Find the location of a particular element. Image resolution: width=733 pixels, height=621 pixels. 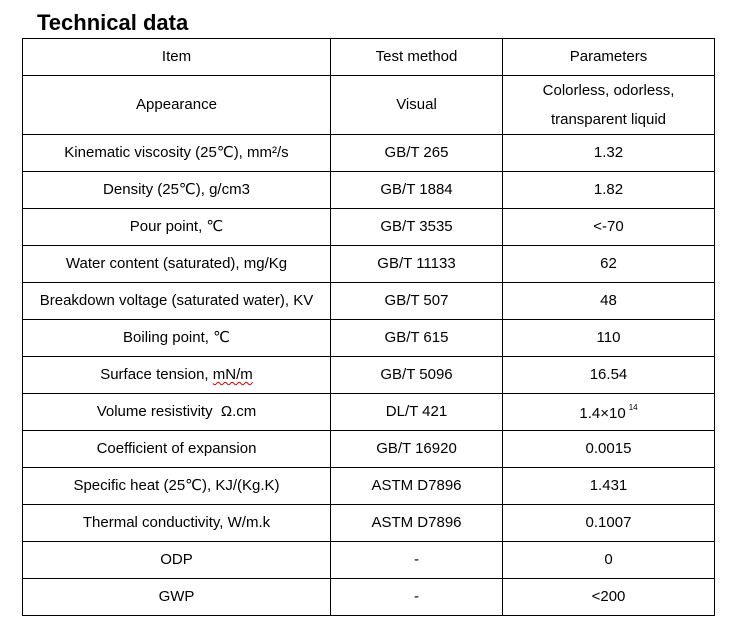

parameter-cell: 1.32 is located at coordinates (608, 153).